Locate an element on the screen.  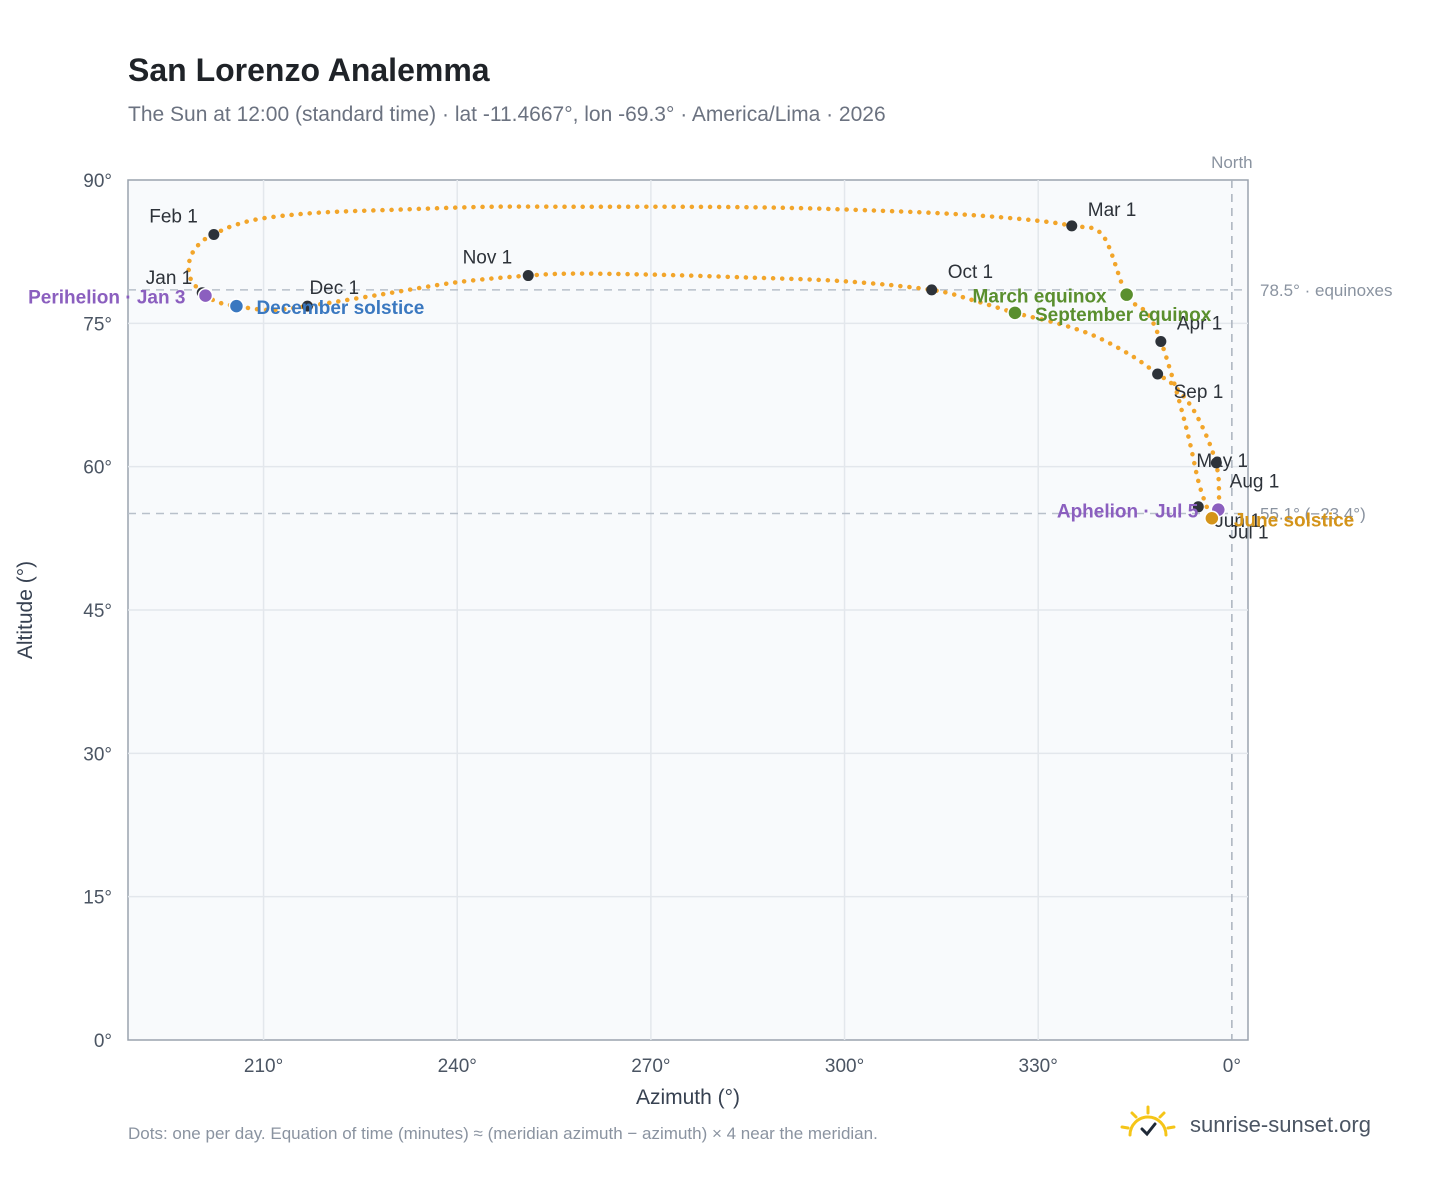
y-tick-label: 90° is located at coordinates (97, 181).